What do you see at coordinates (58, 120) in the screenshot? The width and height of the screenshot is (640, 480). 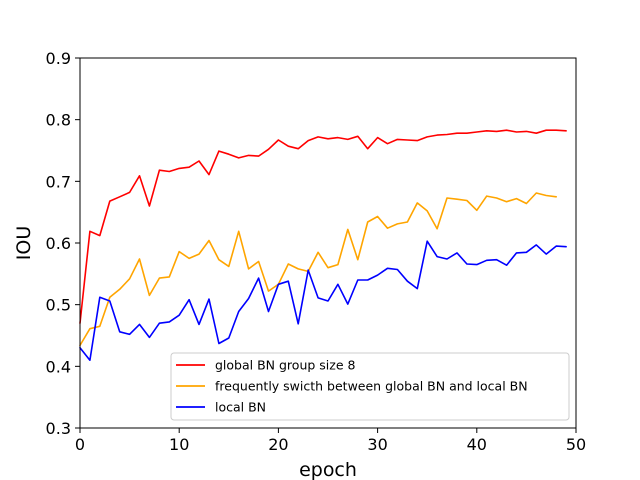 I see `y-tick-label: 0.8` at bounding box center [58, 120].